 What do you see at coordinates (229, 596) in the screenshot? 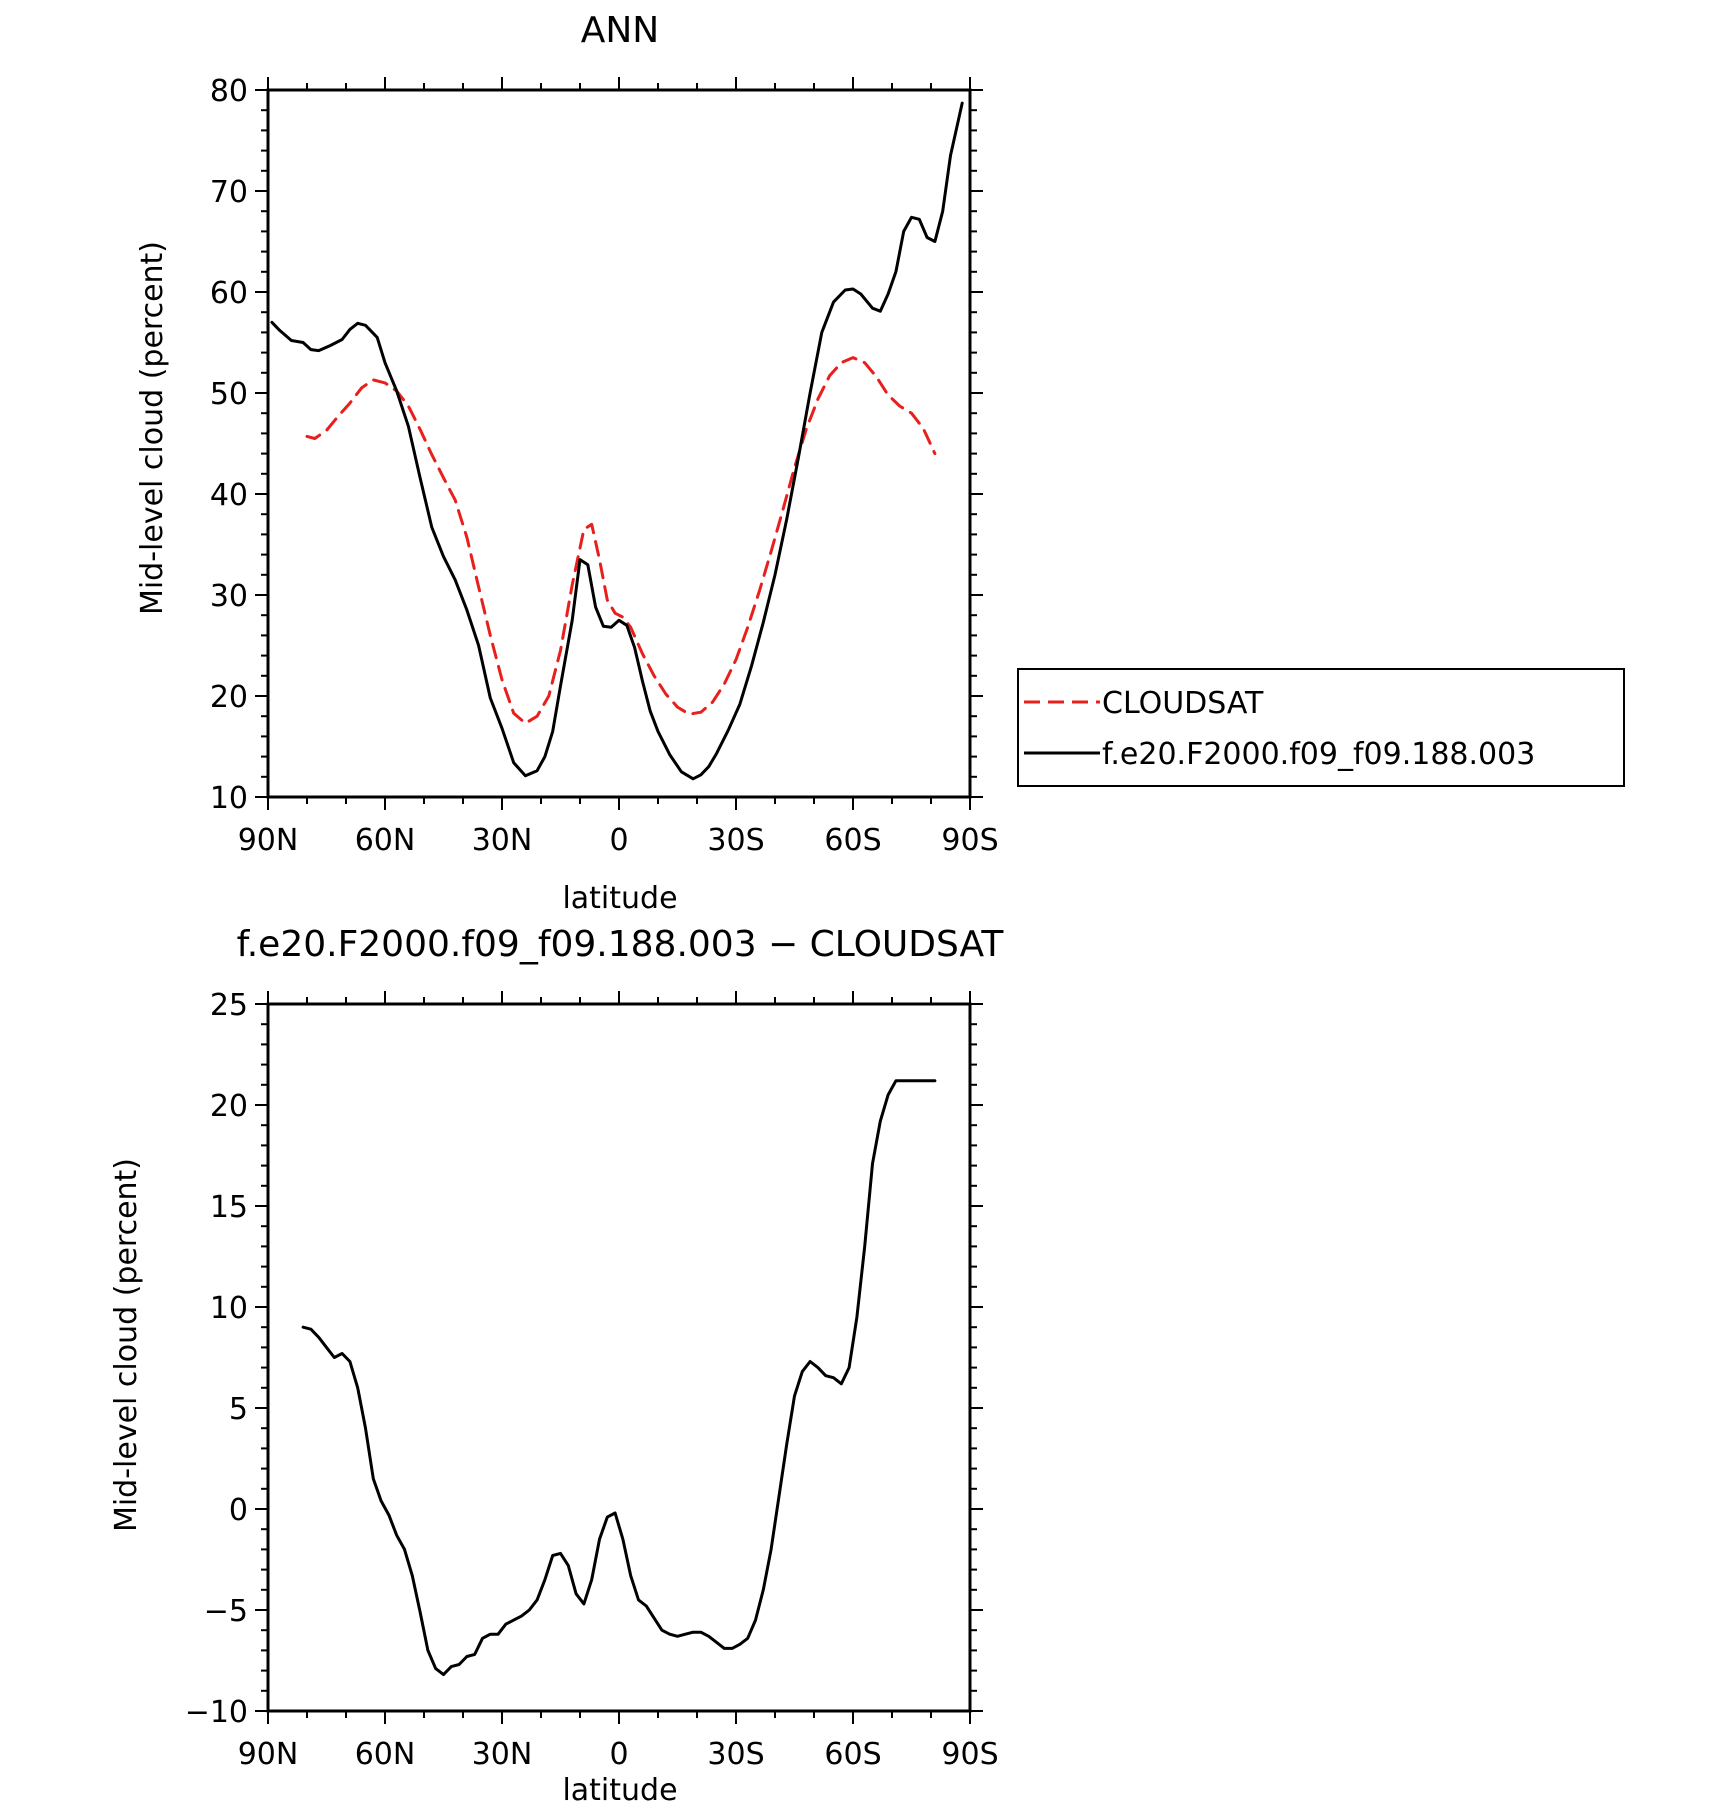
I see `y-tick-label: 30` at bounding box center [229, 596].